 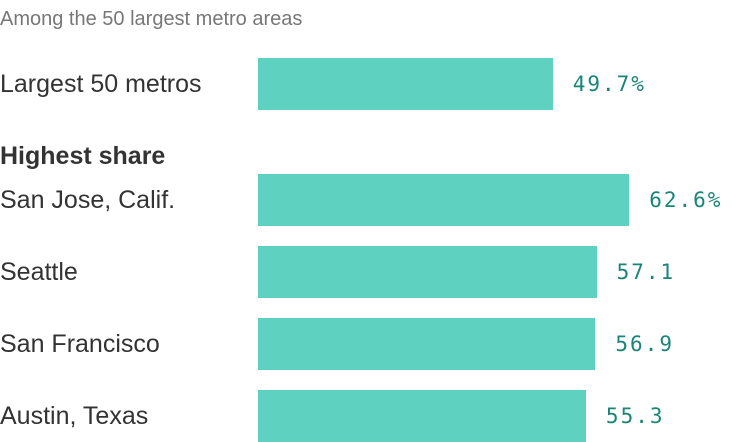 What do you see at coordinates (74, 416) in the screenshot?
I see `category-label: Austin, Texas` at bounding box center [74, 416].